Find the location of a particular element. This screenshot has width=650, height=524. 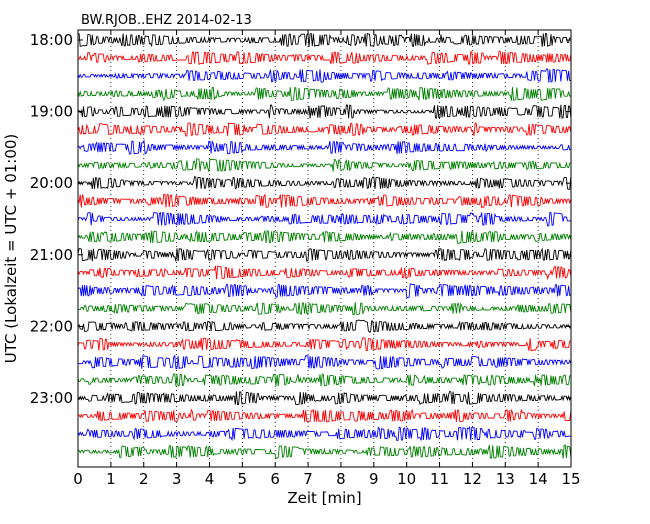

y-tick-label: 18:00 is located at coordinates (51, 40).